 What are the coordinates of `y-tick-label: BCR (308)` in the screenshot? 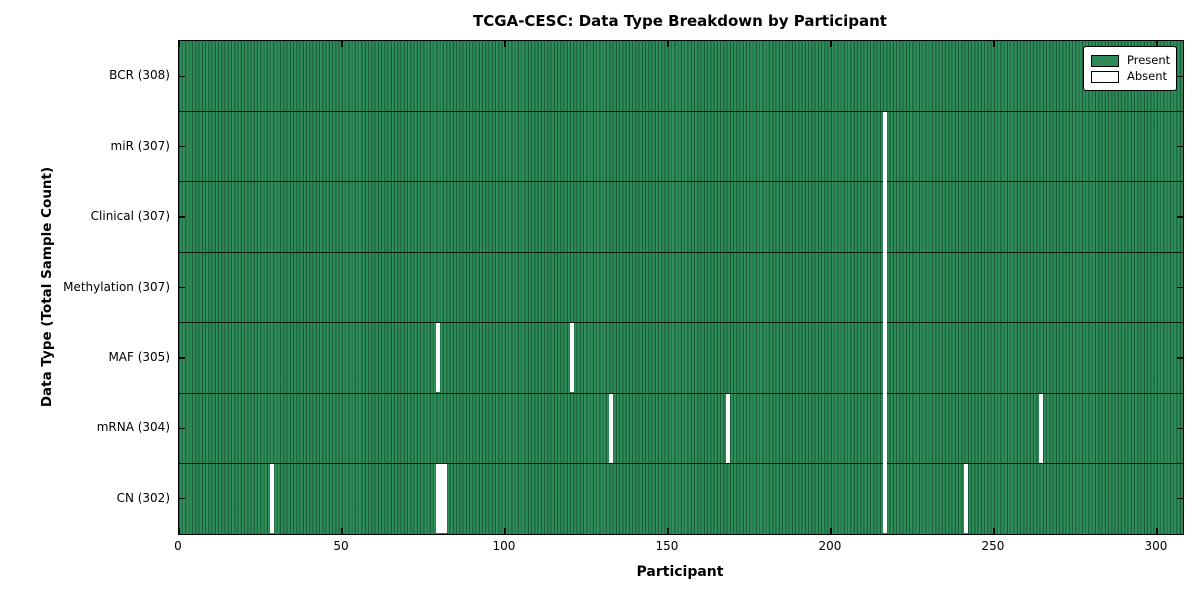 It's located at (139, 75).